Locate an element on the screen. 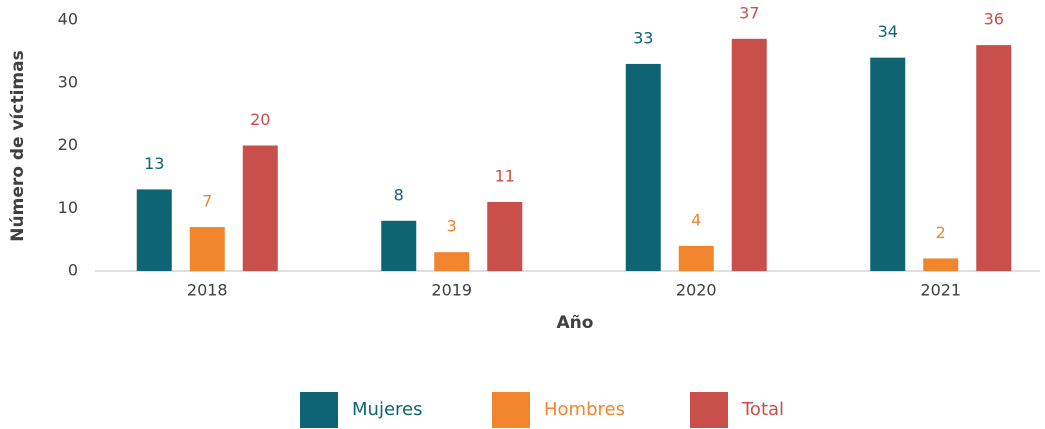 Image resolution: width=1045 pixels, height=429 pixels. y-axis-label: Número de víctimas is located at coordinates (18, 145).